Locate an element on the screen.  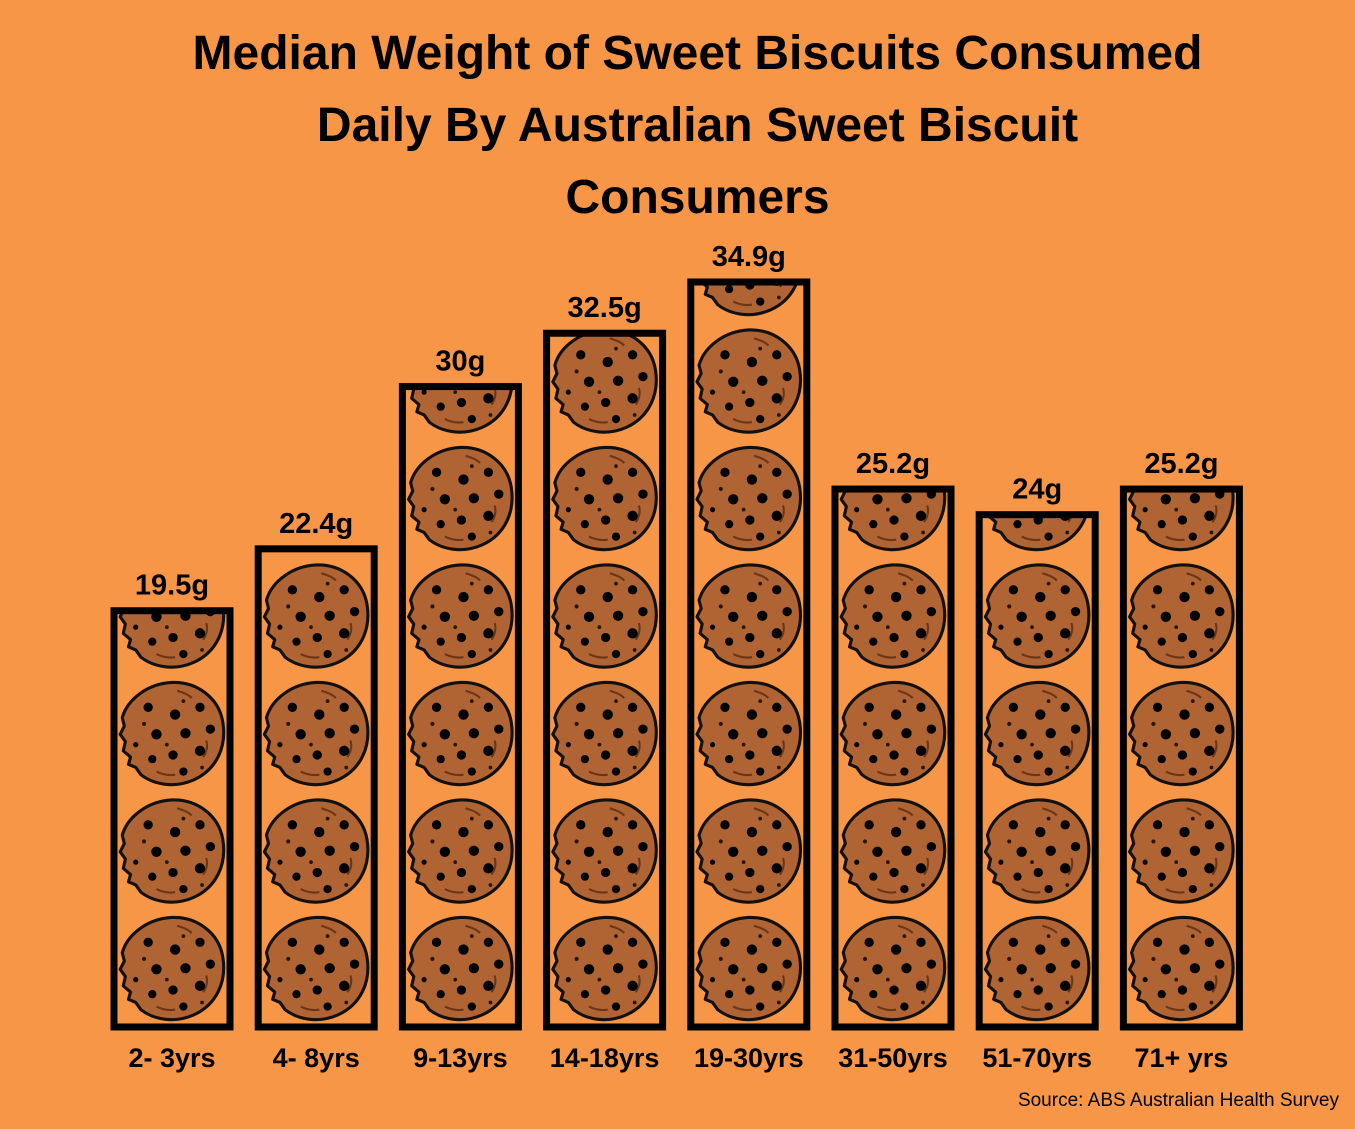
data-label: 24g is located at coordinates (1037, 490).